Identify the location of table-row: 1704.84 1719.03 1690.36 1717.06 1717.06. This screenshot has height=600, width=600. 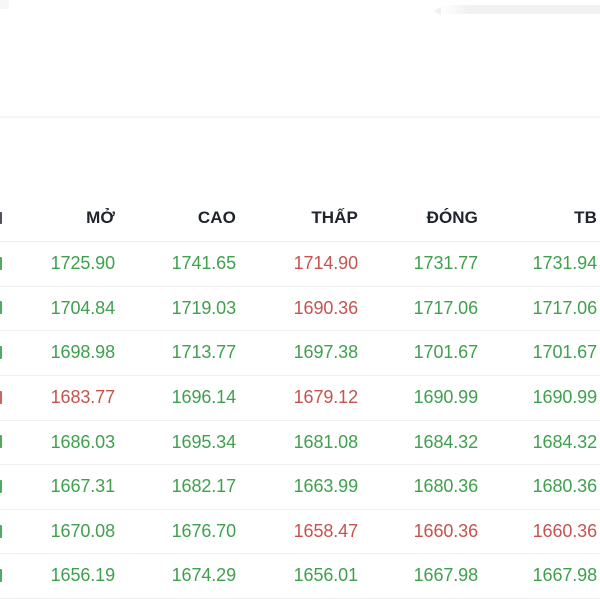
(300, 309).